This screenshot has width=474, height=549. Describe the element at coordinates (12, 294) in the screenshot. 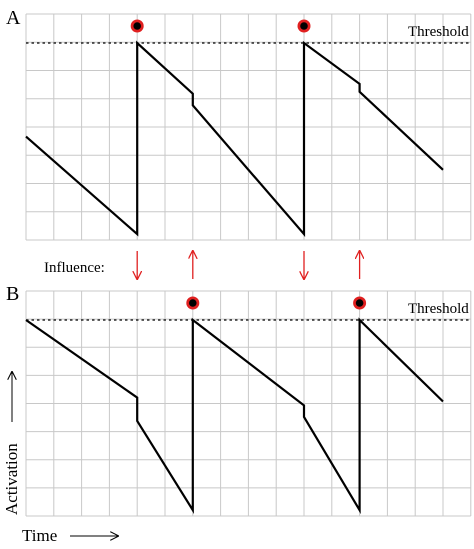

I see `panel-b-label: B` at that location.